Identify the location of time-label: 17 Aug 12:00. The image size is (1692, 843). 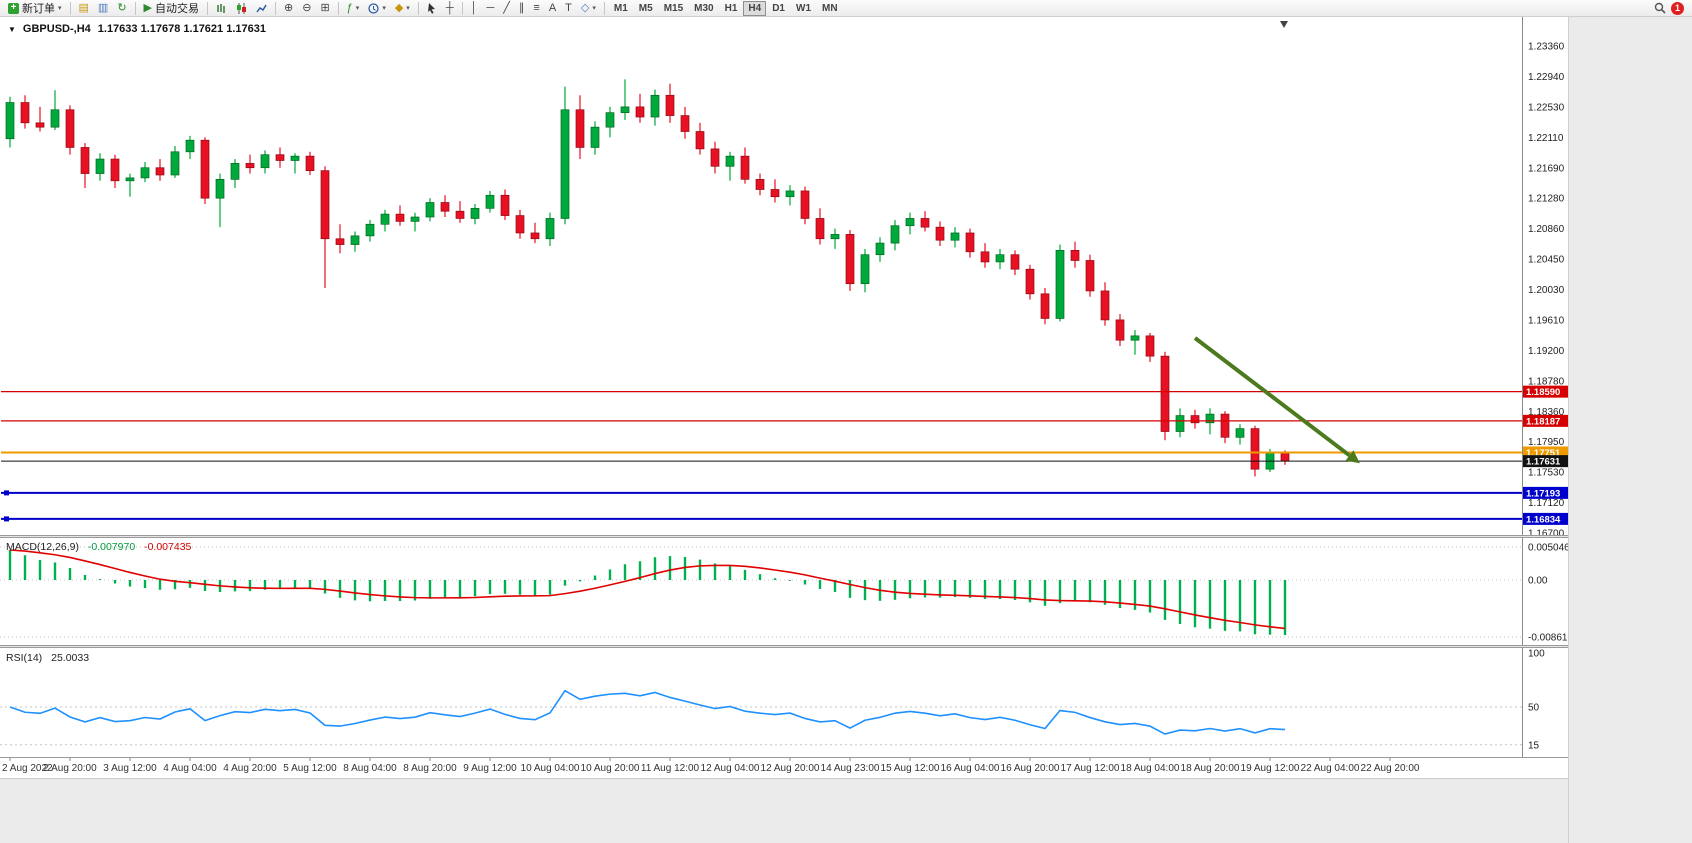
(1090, 768).